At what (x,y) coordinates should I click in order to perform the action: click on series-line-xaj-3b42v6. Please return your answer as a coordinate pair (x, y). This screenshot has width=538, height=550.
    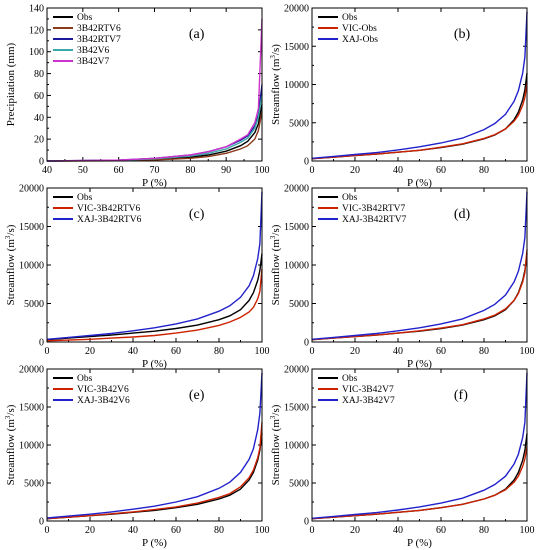
    Looking at the image, I should click on (154, 445).